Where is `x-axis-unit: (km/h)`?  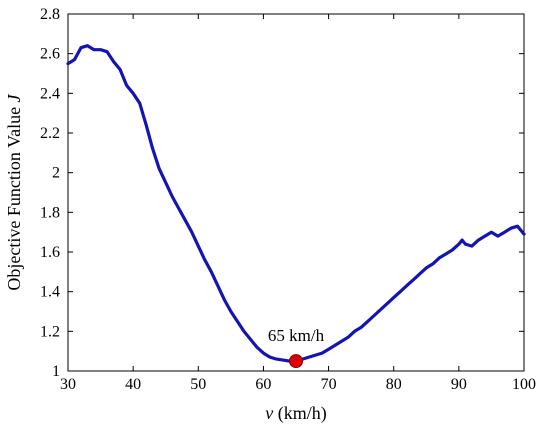 x-axis-unit: (km/h) is located at coordinates (300, 413).